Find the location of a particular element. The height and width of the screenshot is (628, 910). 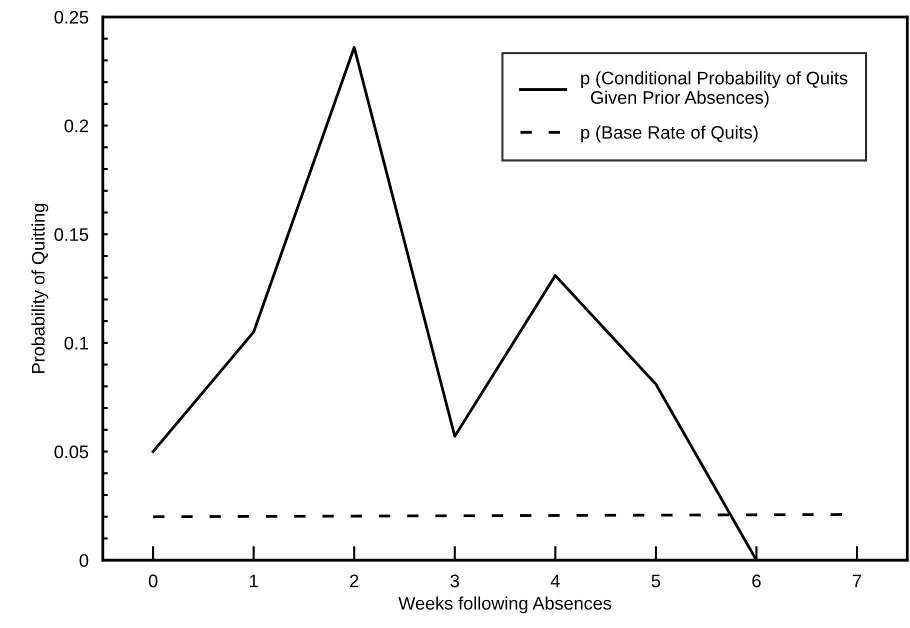

x-tick-label: 3 is located at coordinates (454, 581).